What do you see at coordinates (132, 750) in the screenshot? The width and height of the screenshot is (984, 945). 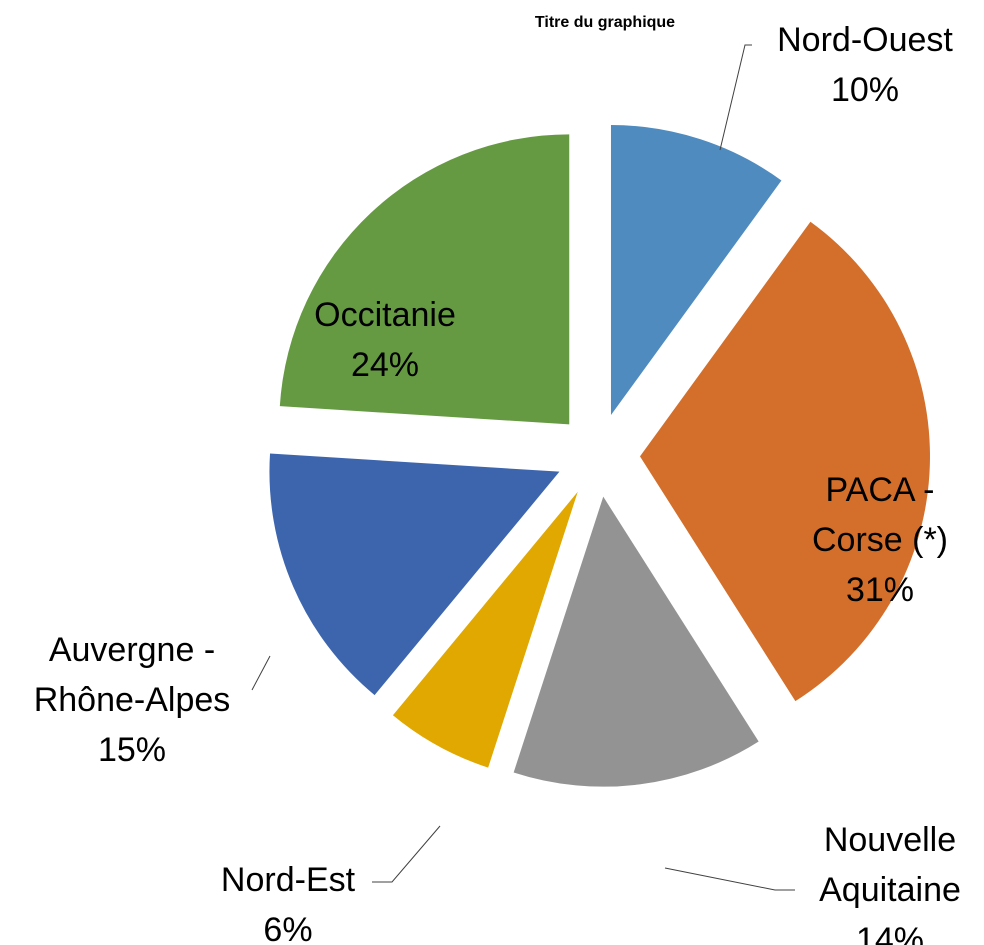 I see `value-label: 15%` at bounding box center [132, 750].